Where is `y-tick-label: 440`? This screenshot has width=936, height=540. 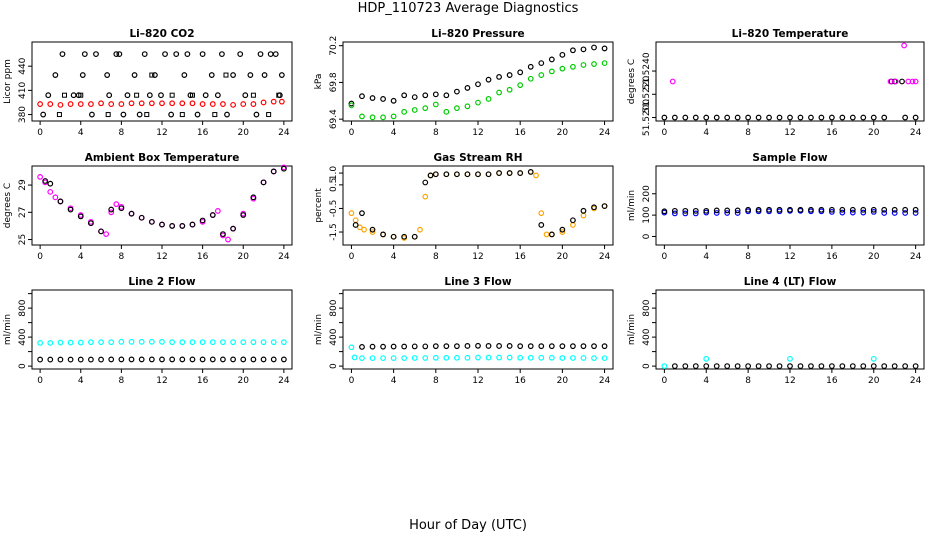 y-tick-label: 440 is located at coordinates (23, 65).